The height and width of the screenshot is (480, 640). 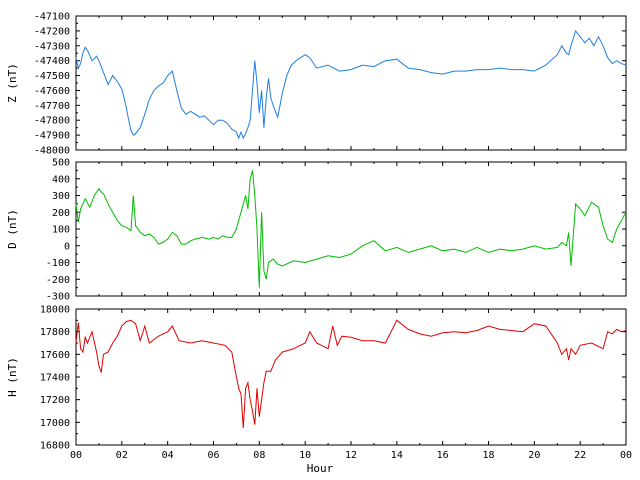 I want to click on d-ytick-label: -200, so click(x=58, y=280).